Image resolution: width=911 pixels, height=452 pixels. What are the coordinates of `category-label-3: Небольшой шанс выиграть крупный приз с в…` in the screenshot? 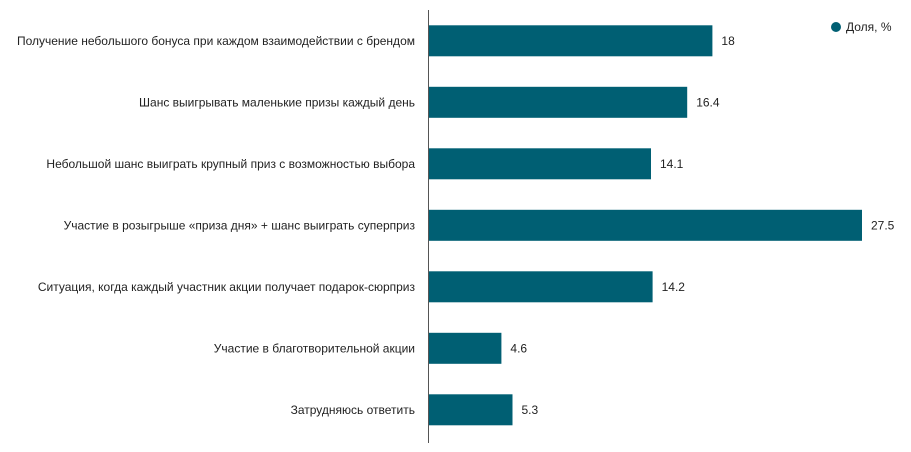 It's located at (230, 164).